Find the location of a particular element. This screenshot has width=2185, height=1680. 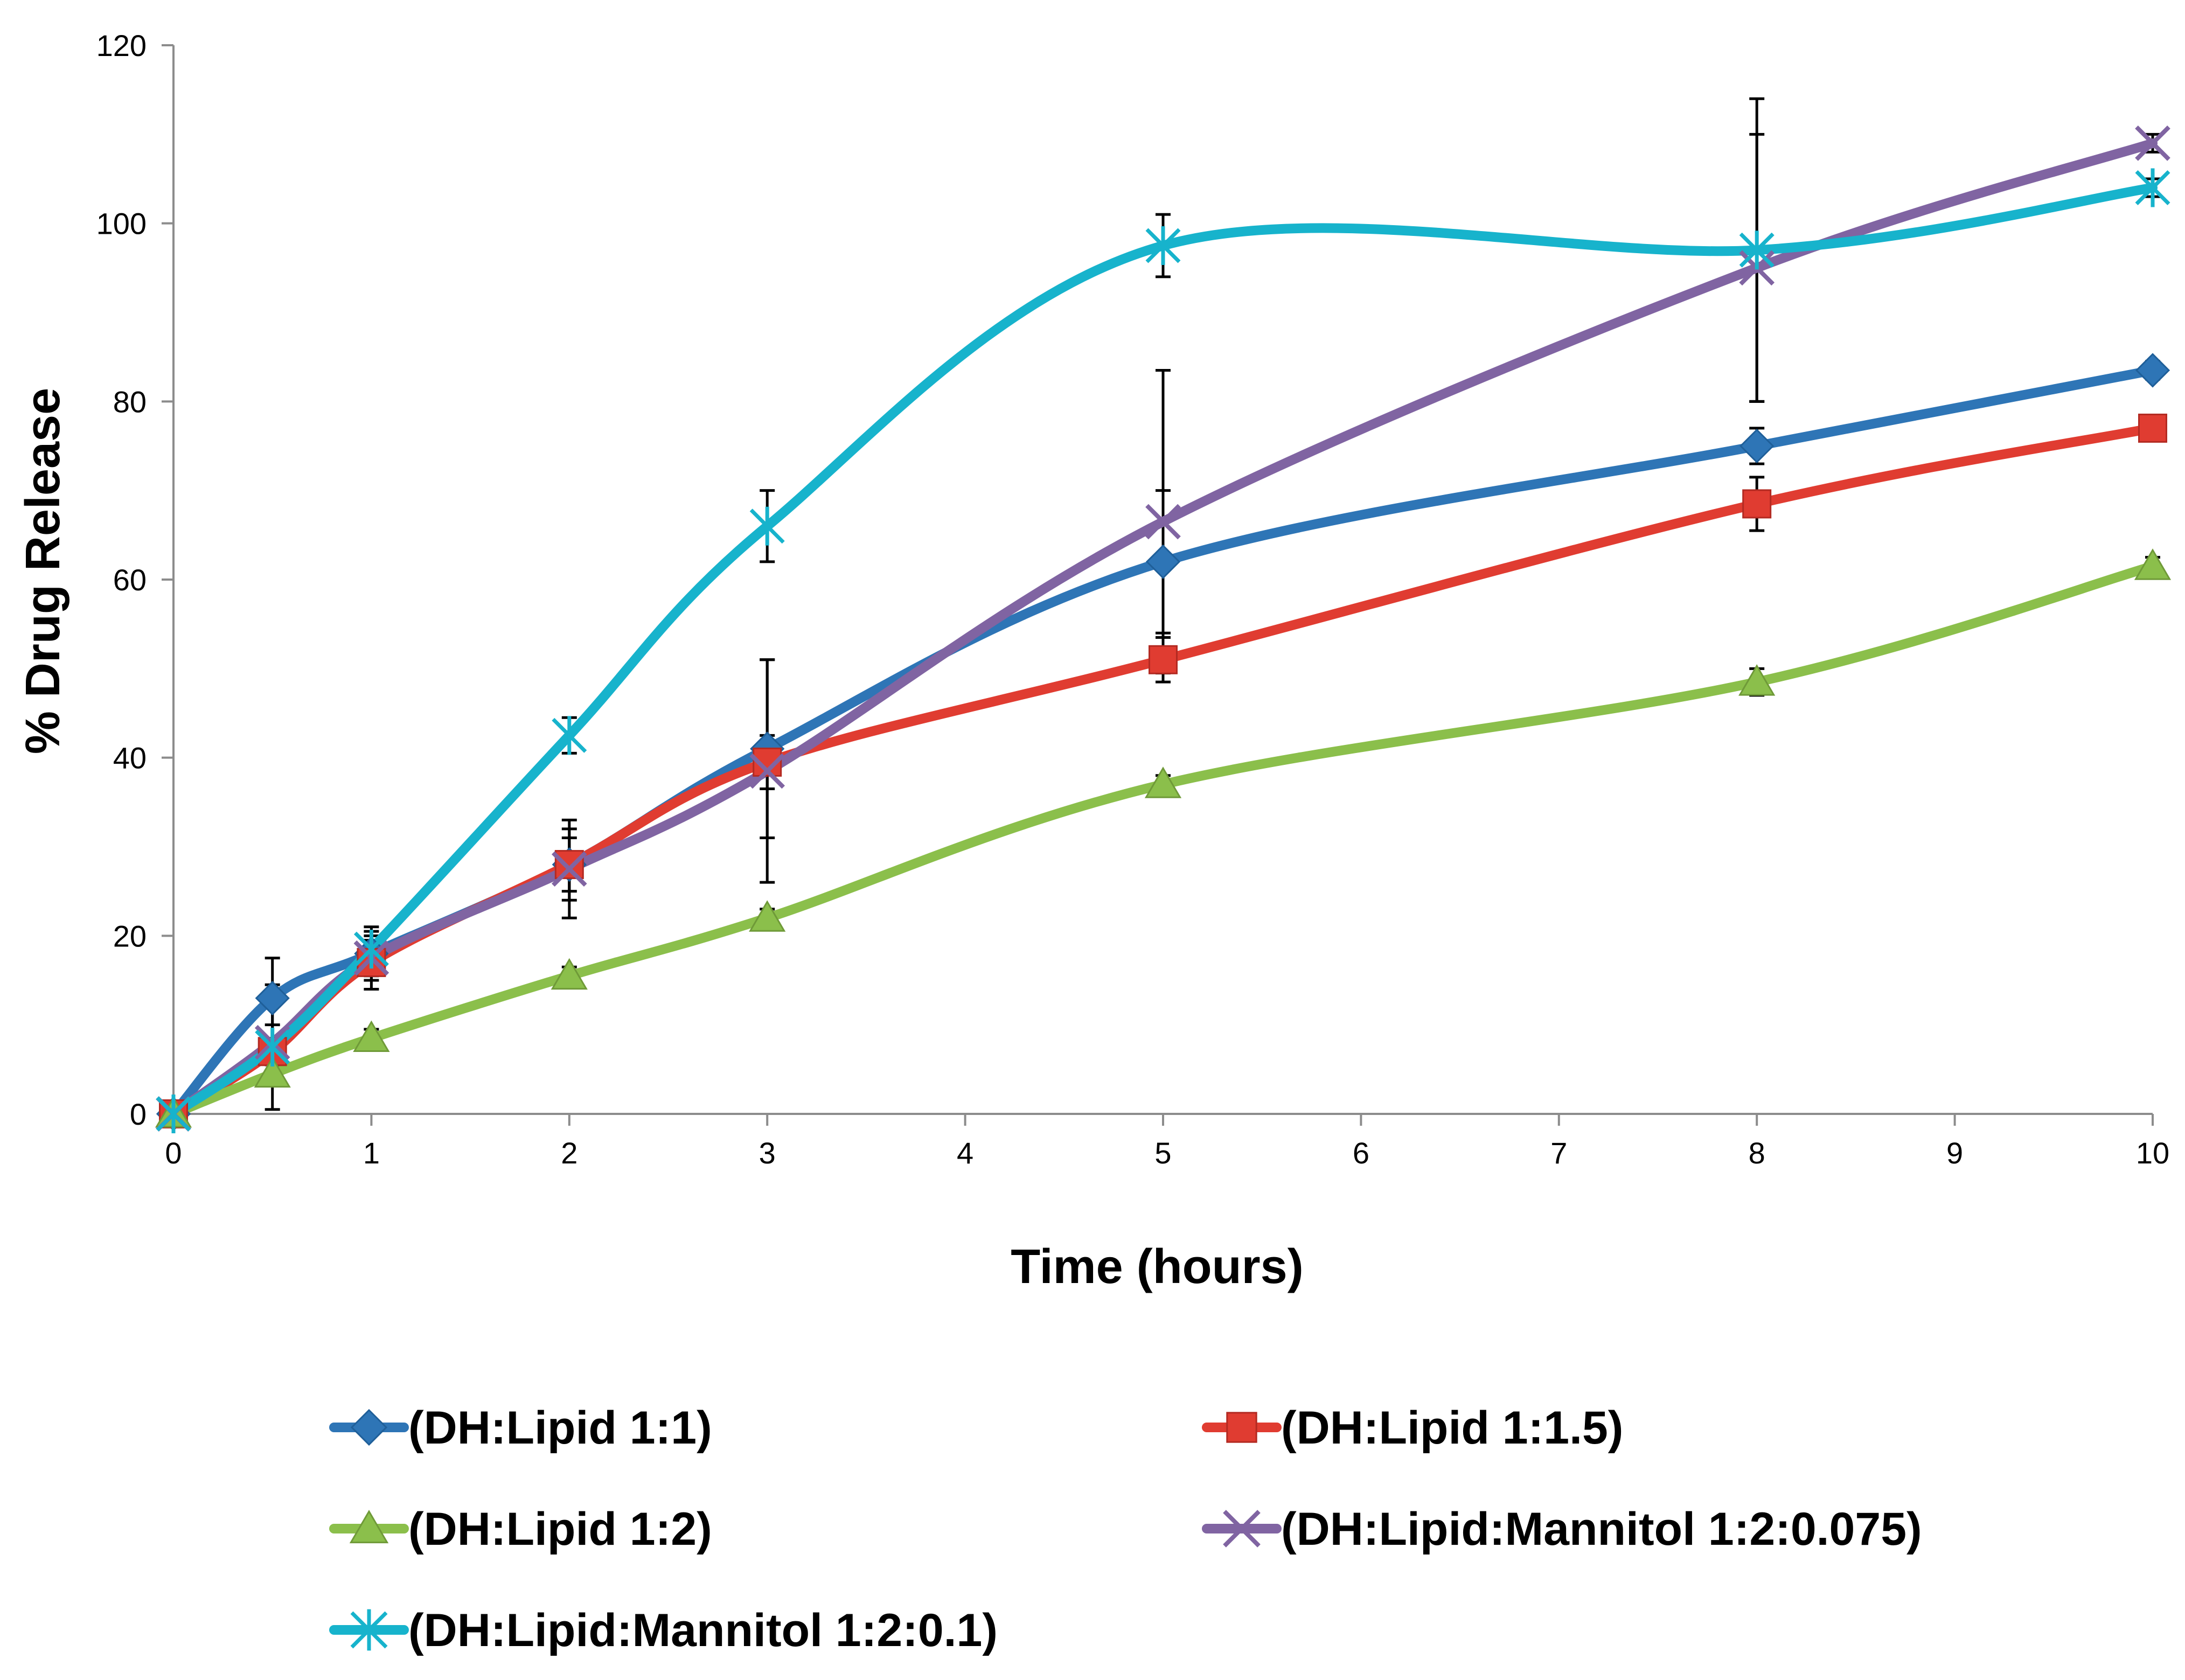

y-tick-label: 40 is located at coordinates (130, 758).